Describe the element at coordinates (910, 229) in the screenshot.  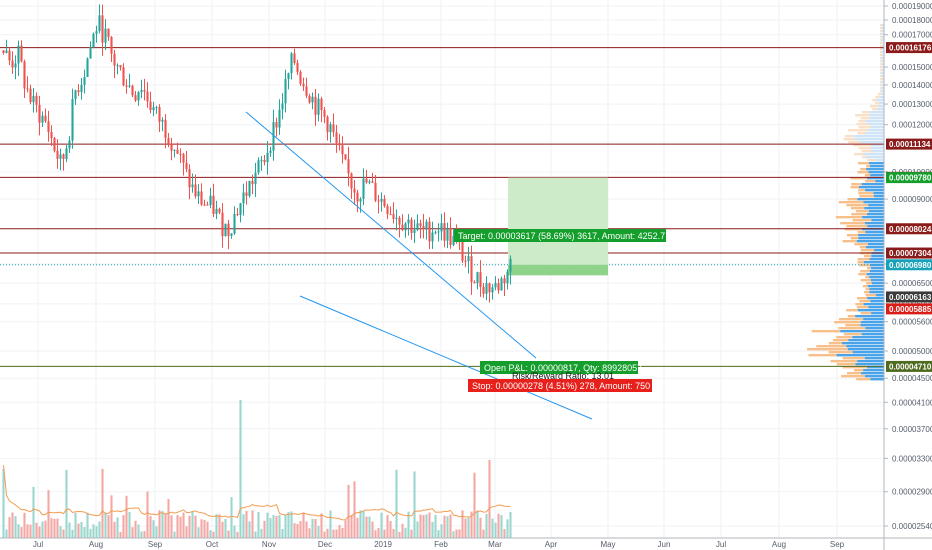
I see `svg-text: 0.00008024` at that location.